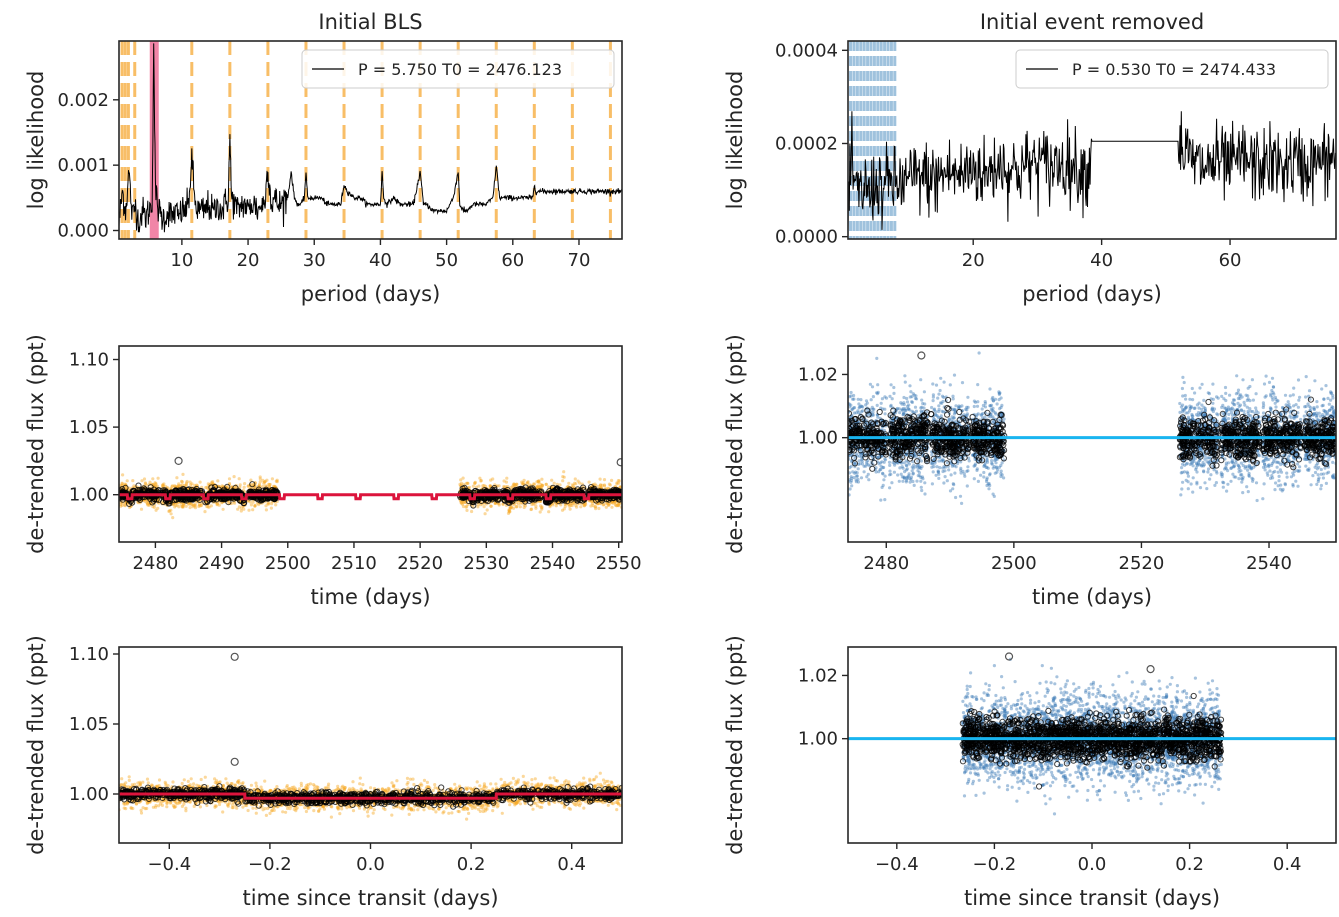 This screenshot has width=1339, height=917. I want to click on x-axis-label: time (days), so click(370, 597).